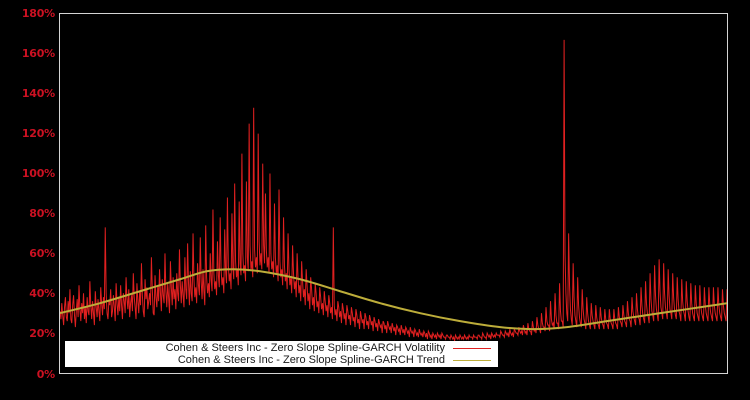 This screenshot has height=400, width=750. What do you see at coordinates (38, 93) in the screenshot?
I see `y-tick-label: 140%` at bounding box center [38, 93].